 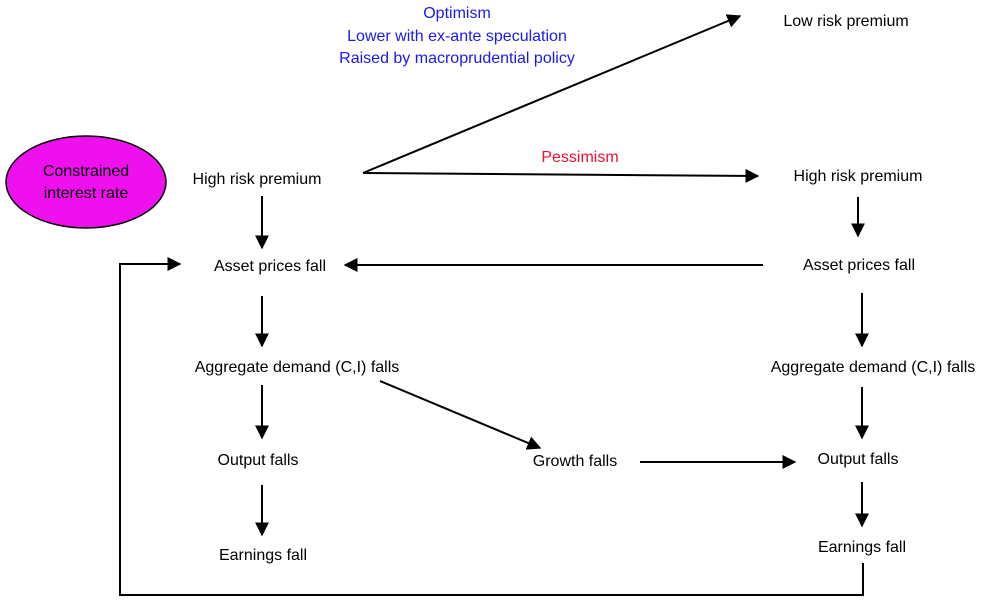 What do you see at coordinates (579, 157) in the screenshot?
I see `annotation: Pessimism` at bounding box center [579, 157].